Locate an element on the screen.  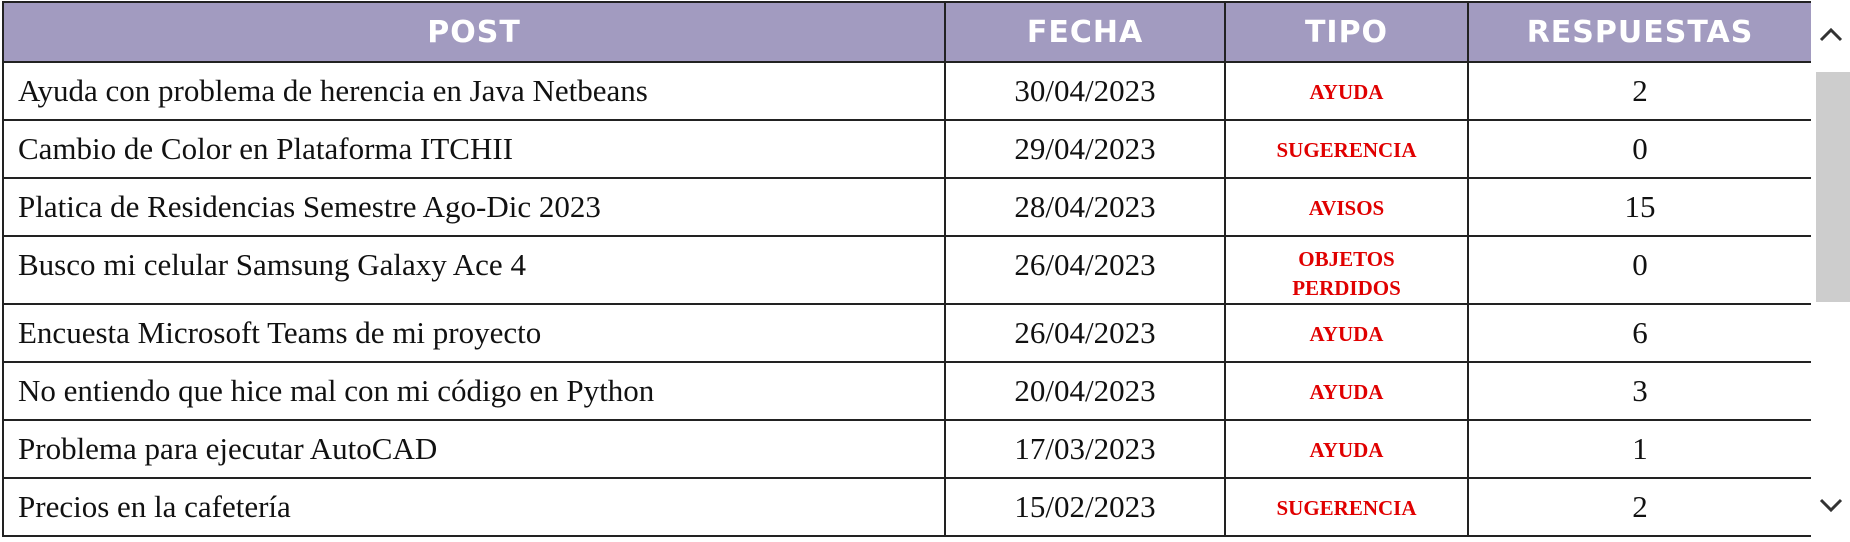
post-type: AVISOS is located at coordinates (1346, 208).